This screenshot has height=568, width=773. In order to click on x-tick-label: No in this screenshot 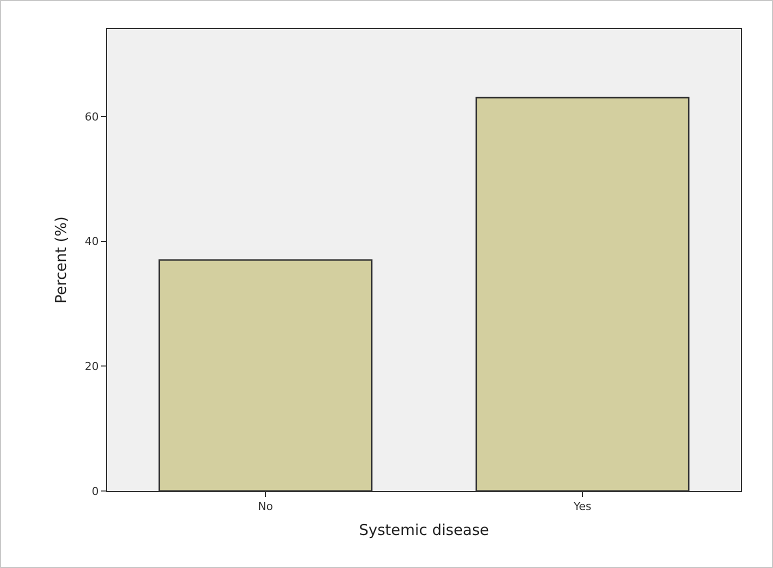, I will do `click(266, 507)`.